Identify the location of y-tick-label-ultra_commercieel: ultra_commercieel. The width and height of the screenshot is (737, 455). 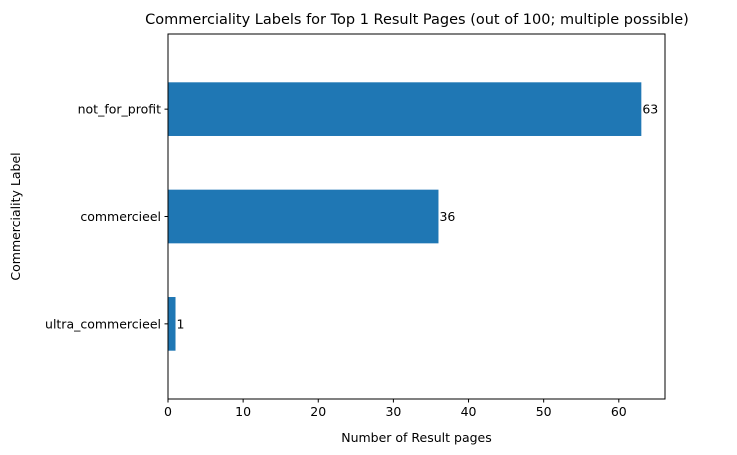
(103, 323).